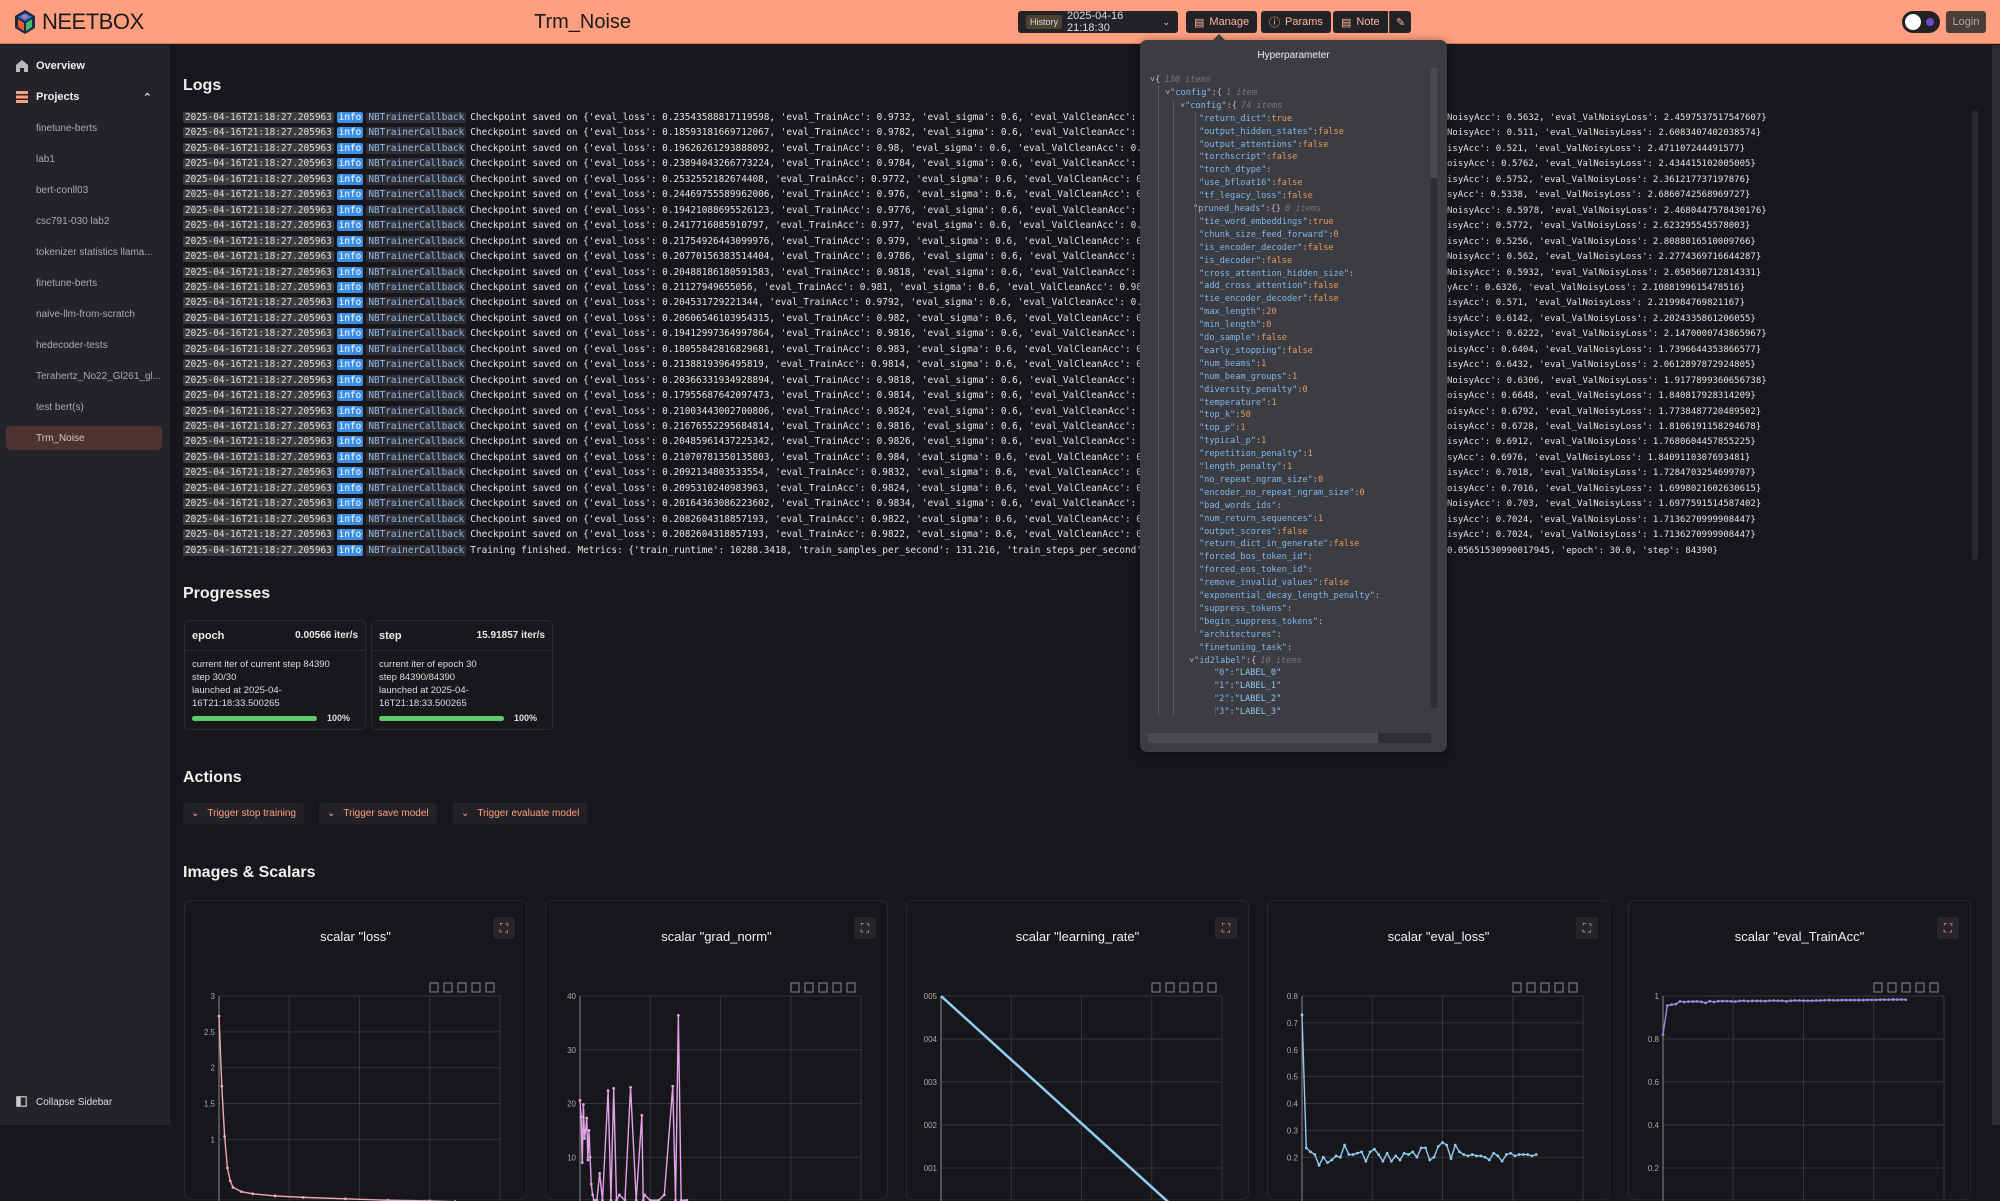 The width and height of the screenshot is (2000, 1201). I want to click on note-button: ▤ Note, so click(1360, 22).